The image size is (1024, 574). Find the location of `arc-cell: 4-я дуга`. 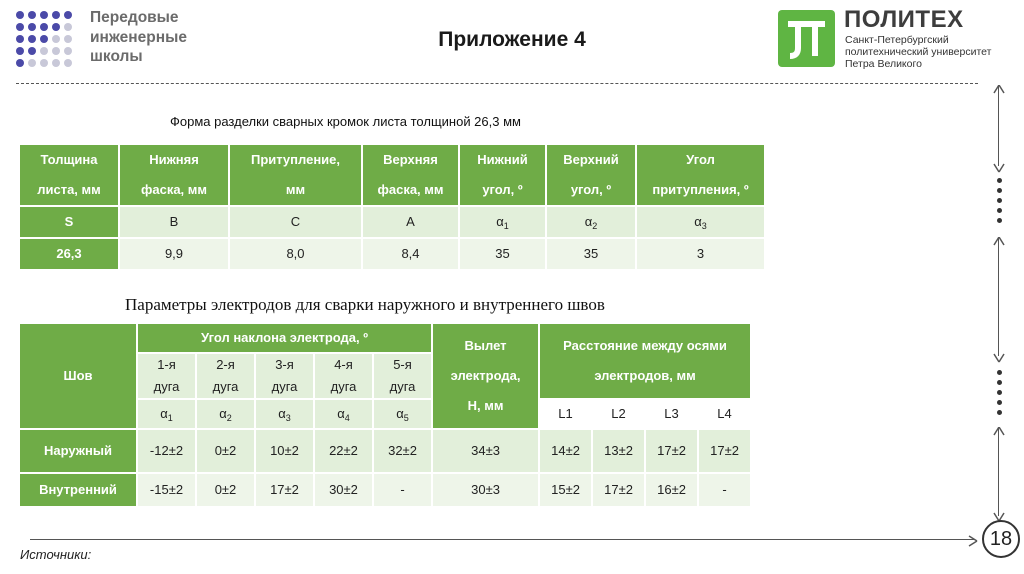

arc-cell: 4-я дуга is located at coordinates (343, 376).